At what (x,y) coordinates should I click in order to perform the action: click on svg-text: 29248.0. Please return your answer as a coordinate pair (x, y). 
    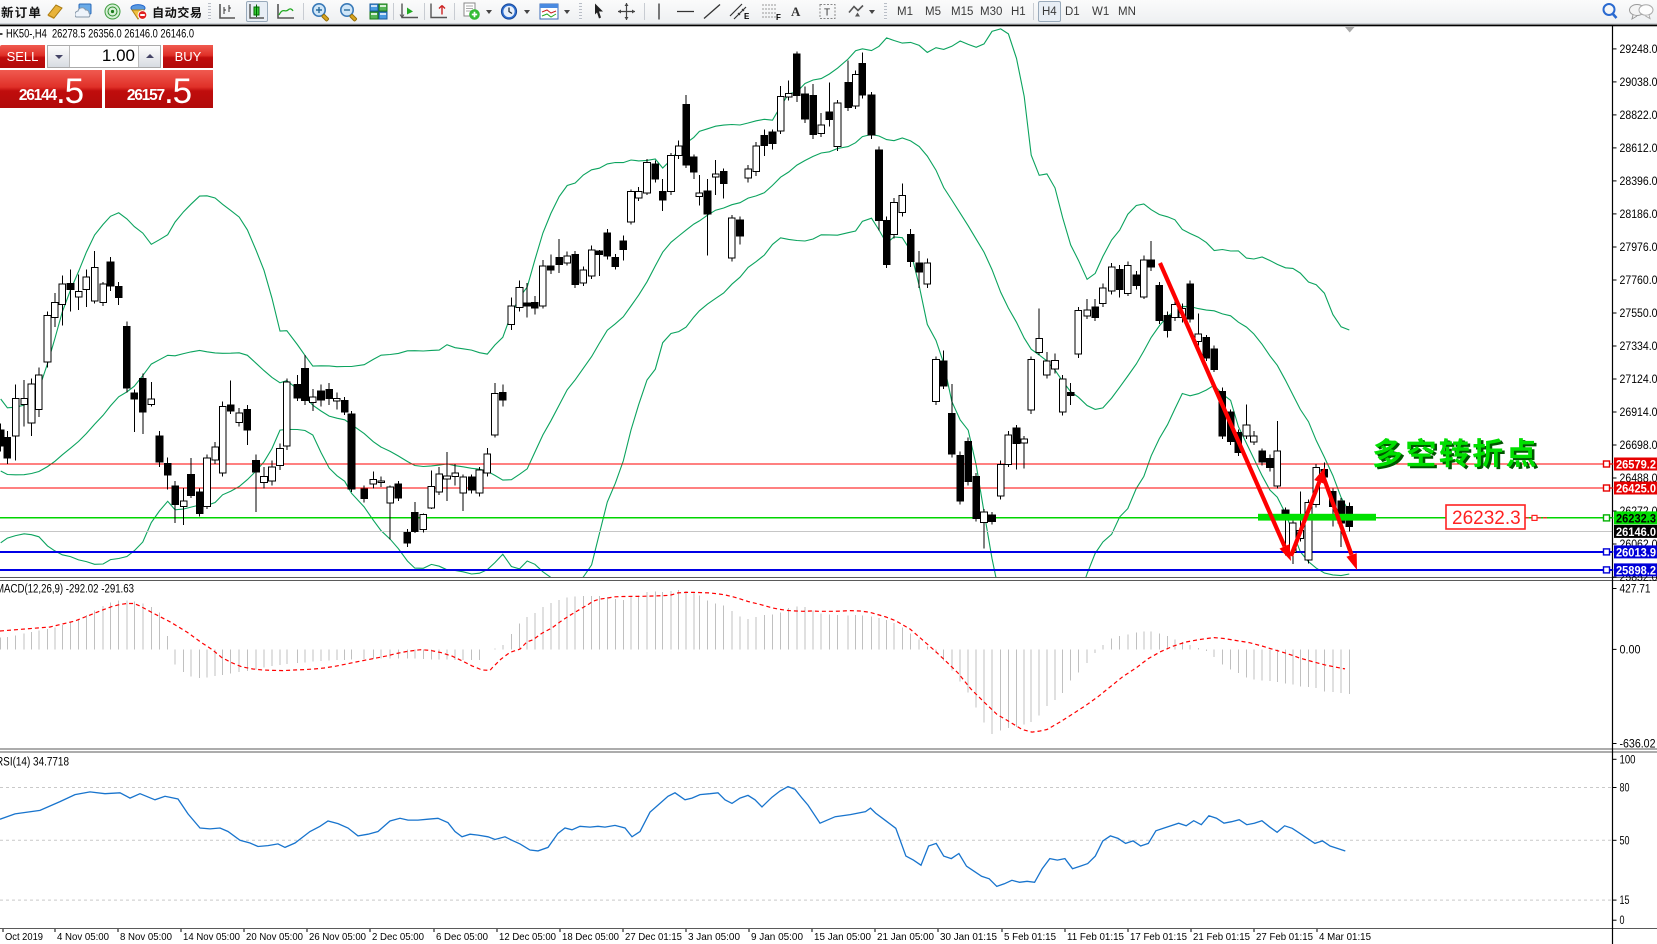
    Looking at the image, I should click on (1638, 50).